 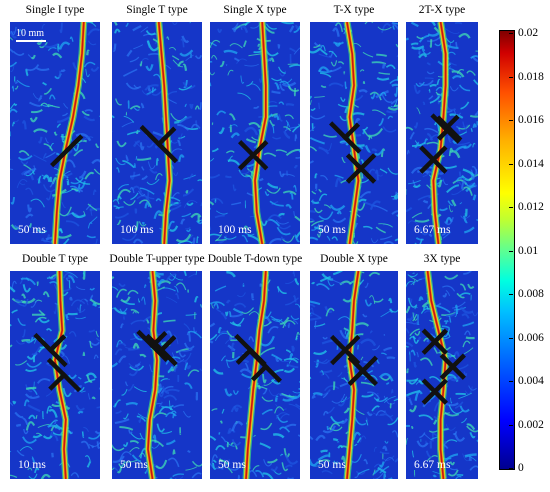 What do you see at coordinates (442, 10) in the screenshot?
I see `panel-title: 2T-X type` at bounding box center [442, 10].